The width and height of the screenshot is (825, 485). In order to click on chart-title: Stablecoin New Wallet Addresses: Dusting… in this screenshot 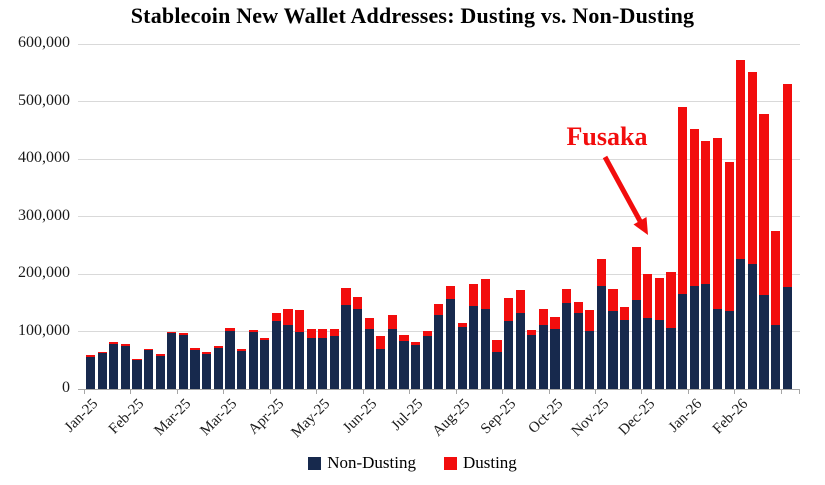, I will do `click(412, 15)`.